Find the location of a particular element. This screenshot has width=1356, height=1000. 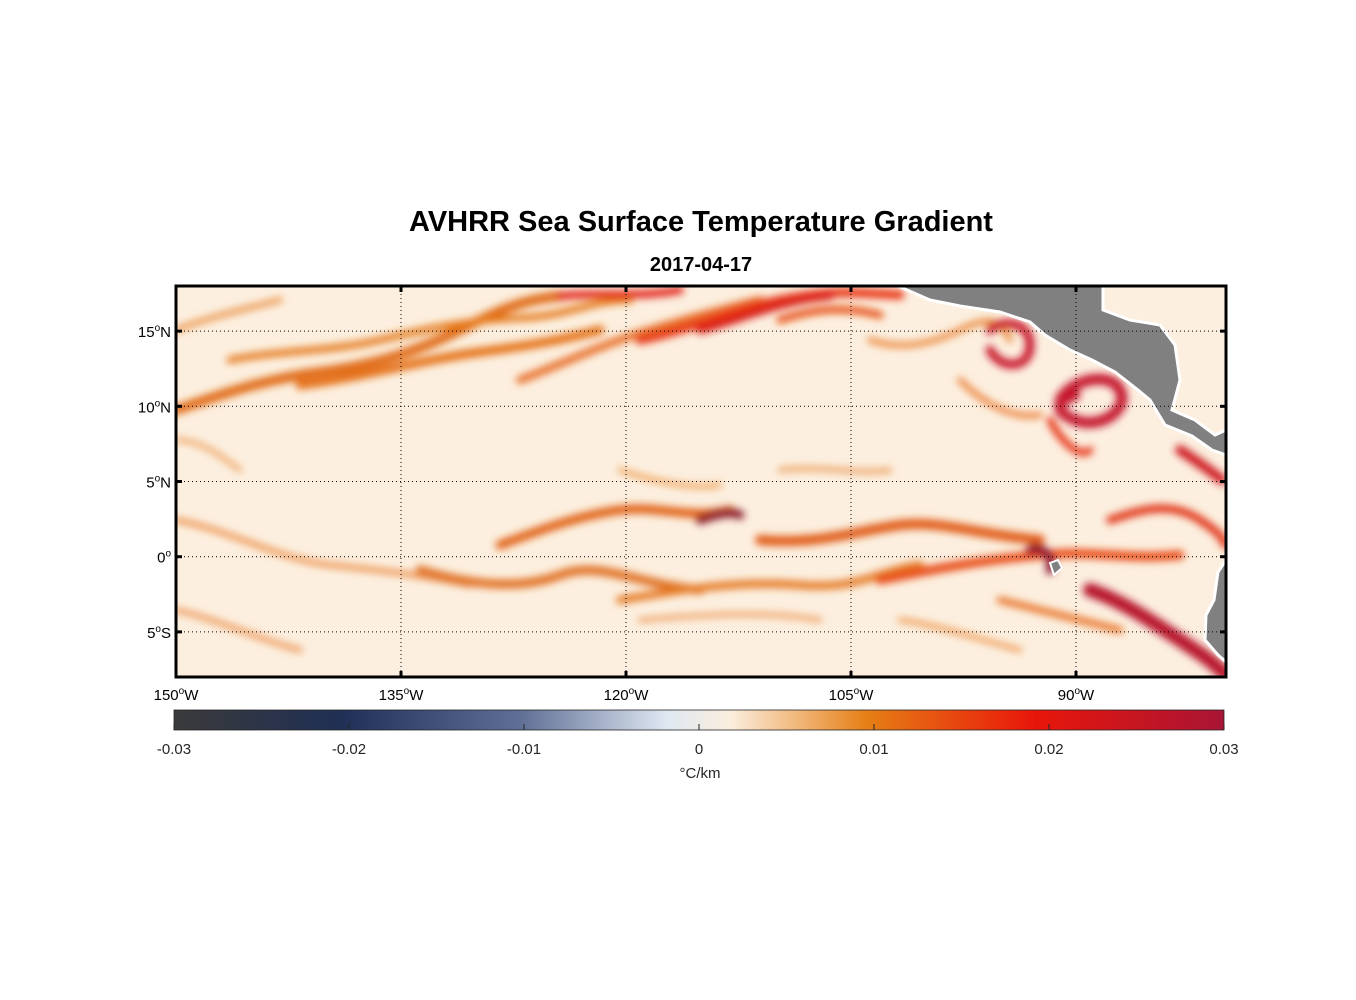

lat-label: 0o is located at coordinates (164, 558).